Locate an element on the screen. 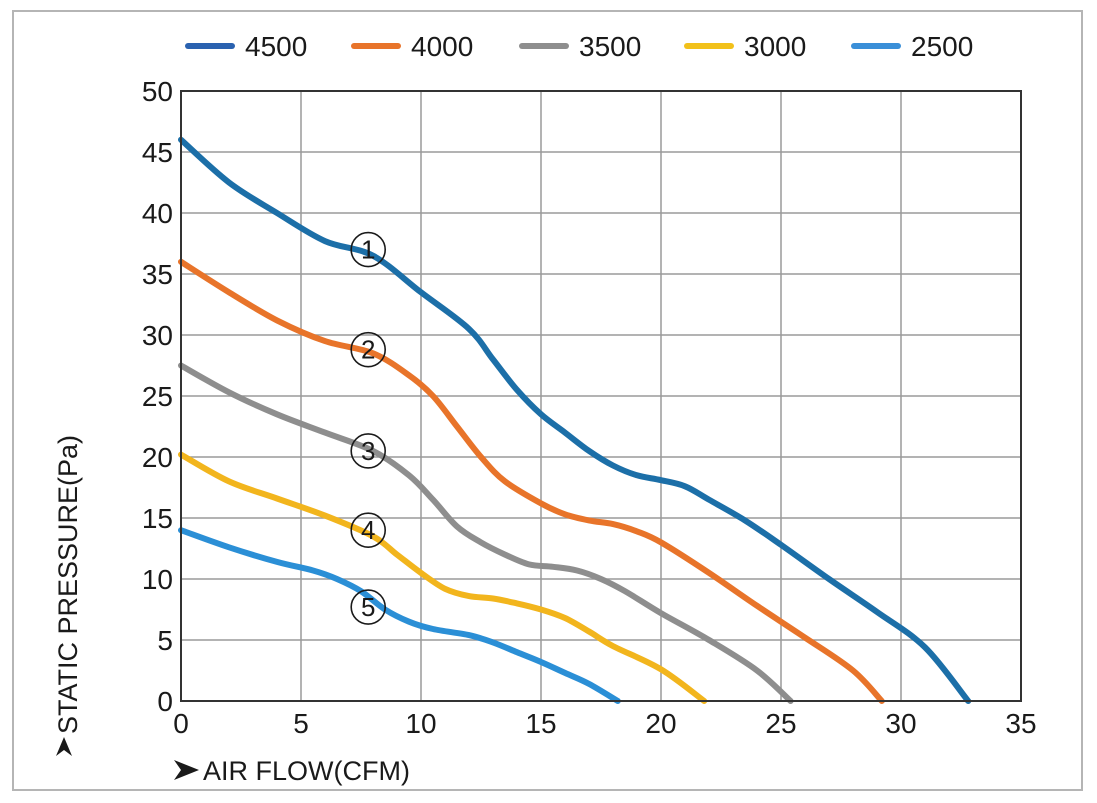 The height and width of the screenshot is (803, 1097). legend-item-4500: 4500 is located at coordinates (246, 46).